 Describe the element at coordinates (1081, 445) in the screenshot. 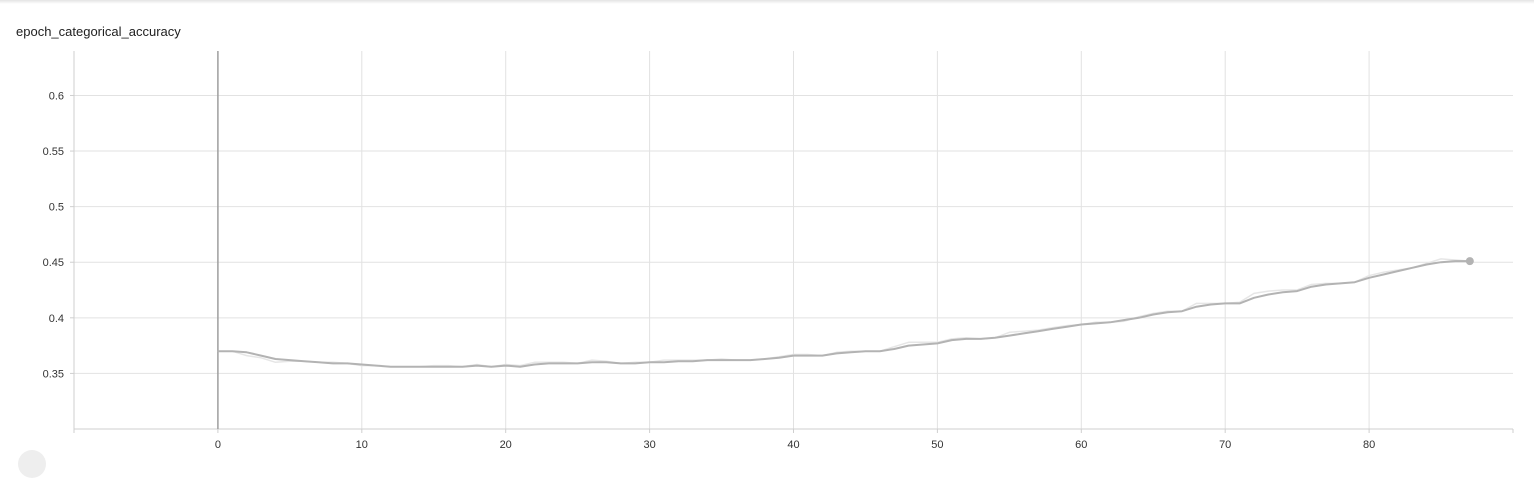

I see `x-tick-label: 60` at that location.